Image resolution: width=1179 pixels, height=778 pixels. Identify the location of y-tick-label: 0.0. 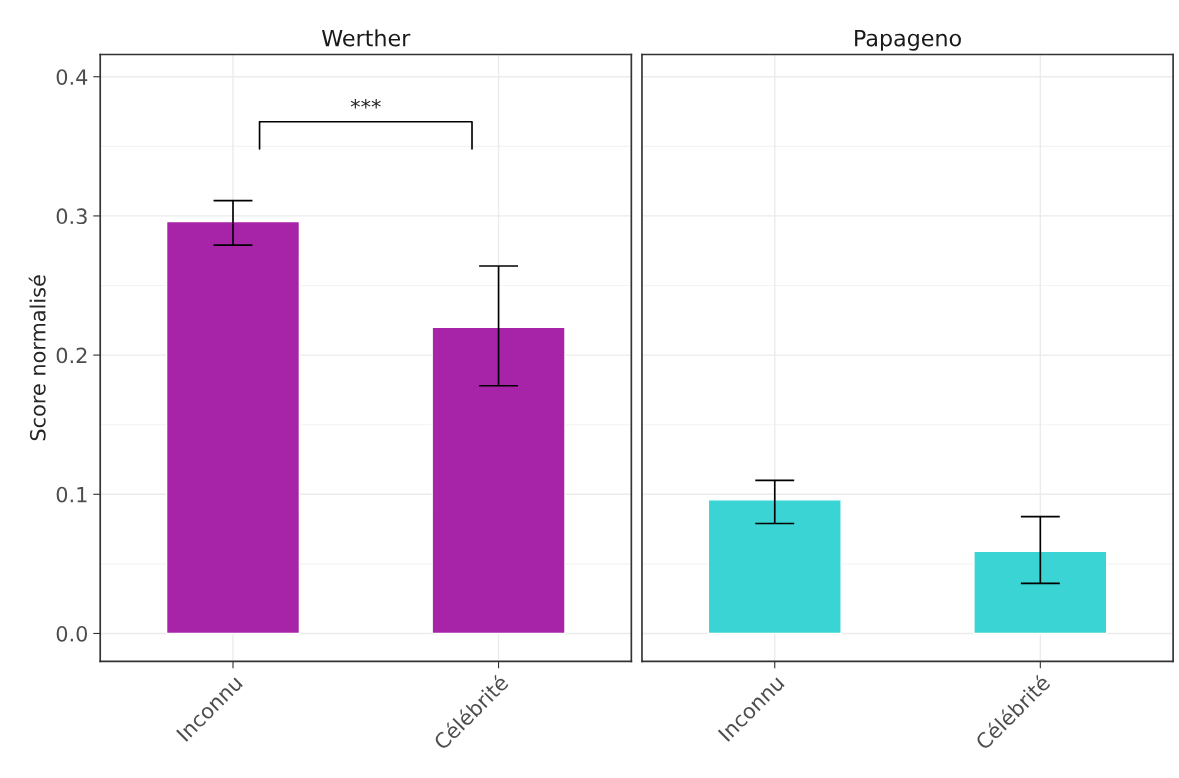
(72, 633).